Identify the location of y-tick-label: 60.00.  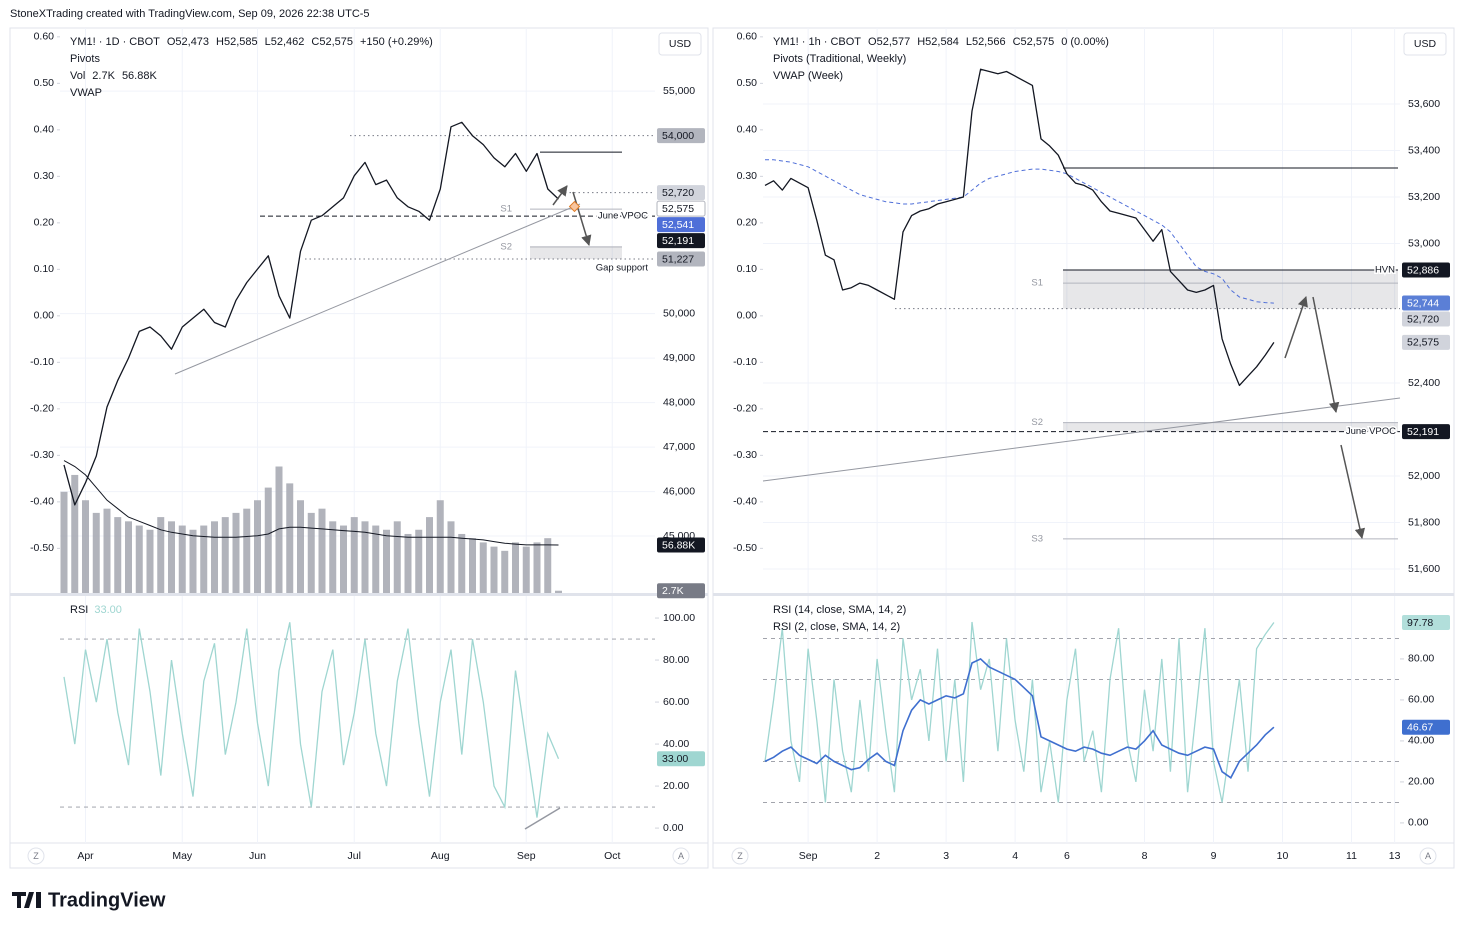
(1421, 700).